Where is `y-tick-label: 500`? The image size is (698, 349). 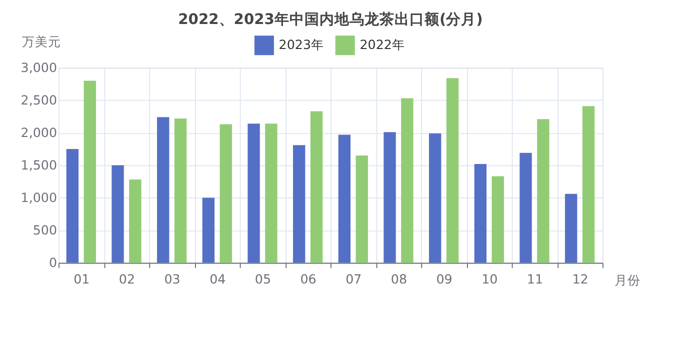
y-tick-label: 500 is located at coordinates (45, 230).